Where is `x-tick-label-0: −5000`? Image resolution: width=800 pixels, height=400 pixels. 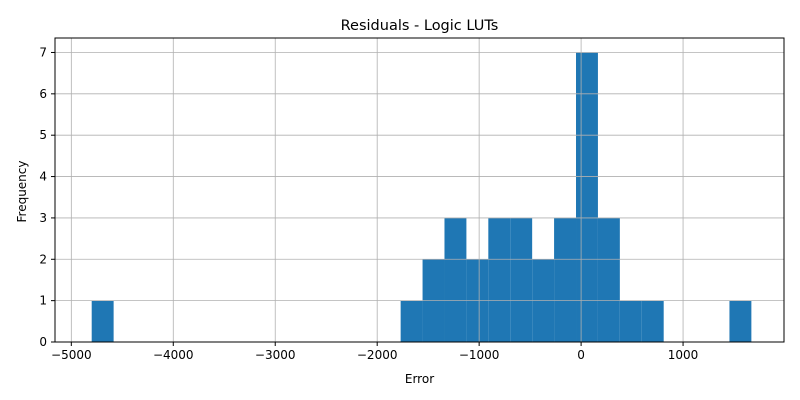 x-tick-label-0: −5000 is located at coordinates (71, 355).